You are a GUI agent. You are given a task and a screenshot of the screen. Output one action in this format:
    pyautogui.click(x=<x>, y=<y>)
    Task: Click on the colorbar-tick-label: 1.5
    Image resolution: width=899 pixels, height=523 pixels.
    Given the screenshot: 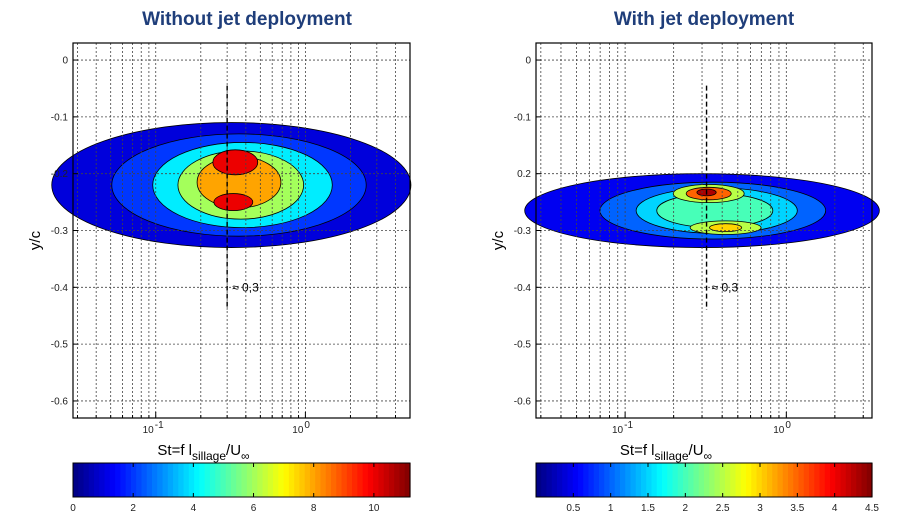 What is the action you would take?
    pyautogui.click(x=648, y=508)
    